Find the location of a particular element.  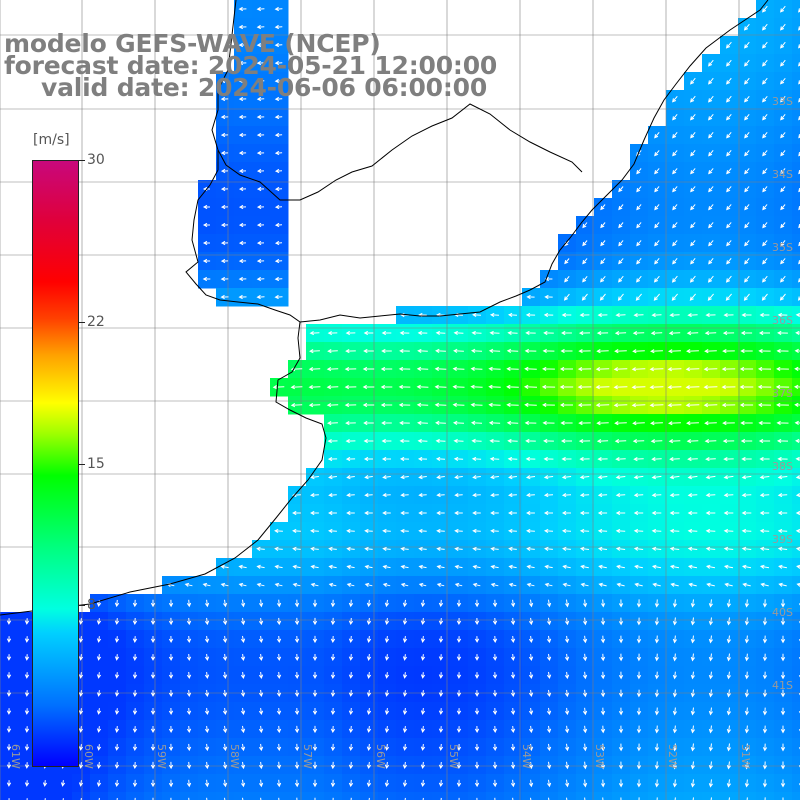

colorbar-unit: [m/s] is located at coordinates (51, 140).